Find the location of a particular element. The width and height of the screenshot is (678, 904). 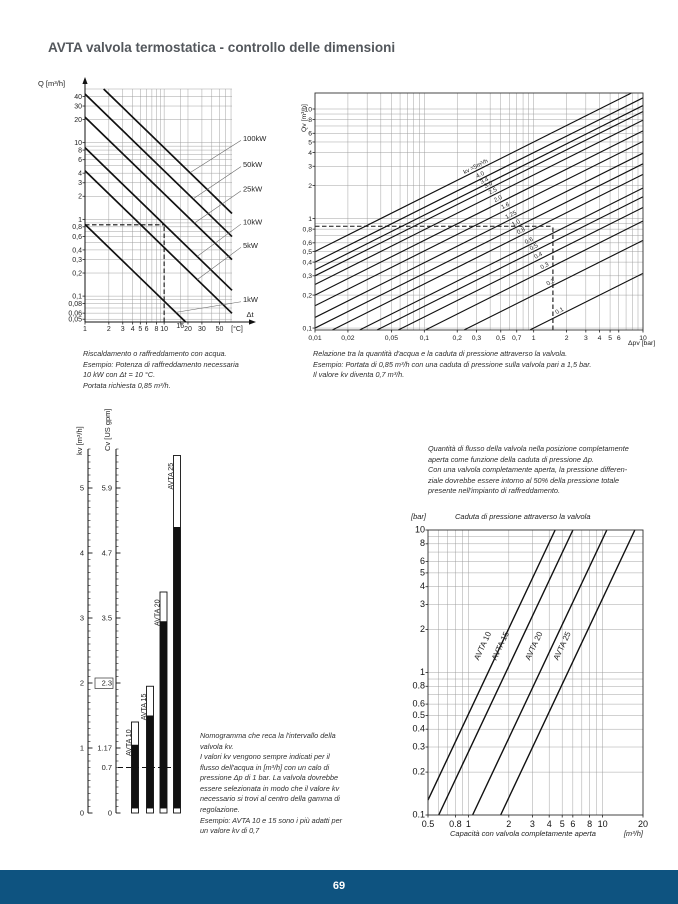

svg-text: 1kW is located at coordinates (251, 299).